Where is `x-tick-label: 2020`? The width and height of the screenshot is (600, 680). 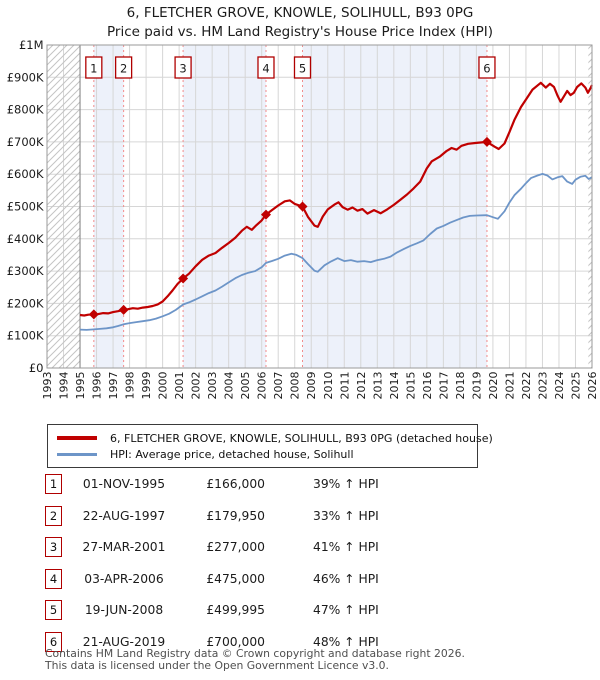
x-tick-label: 2020 is located at coordinates (493, 386).